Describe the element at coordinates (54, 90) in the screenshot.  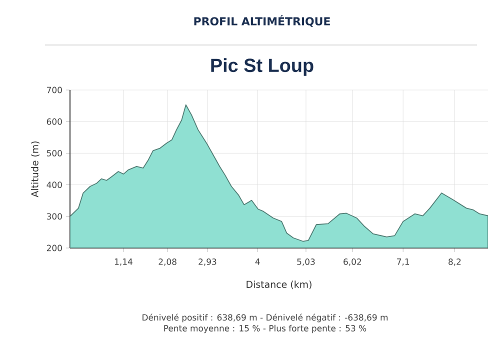
I see `y-tick-label: 700` at that location.